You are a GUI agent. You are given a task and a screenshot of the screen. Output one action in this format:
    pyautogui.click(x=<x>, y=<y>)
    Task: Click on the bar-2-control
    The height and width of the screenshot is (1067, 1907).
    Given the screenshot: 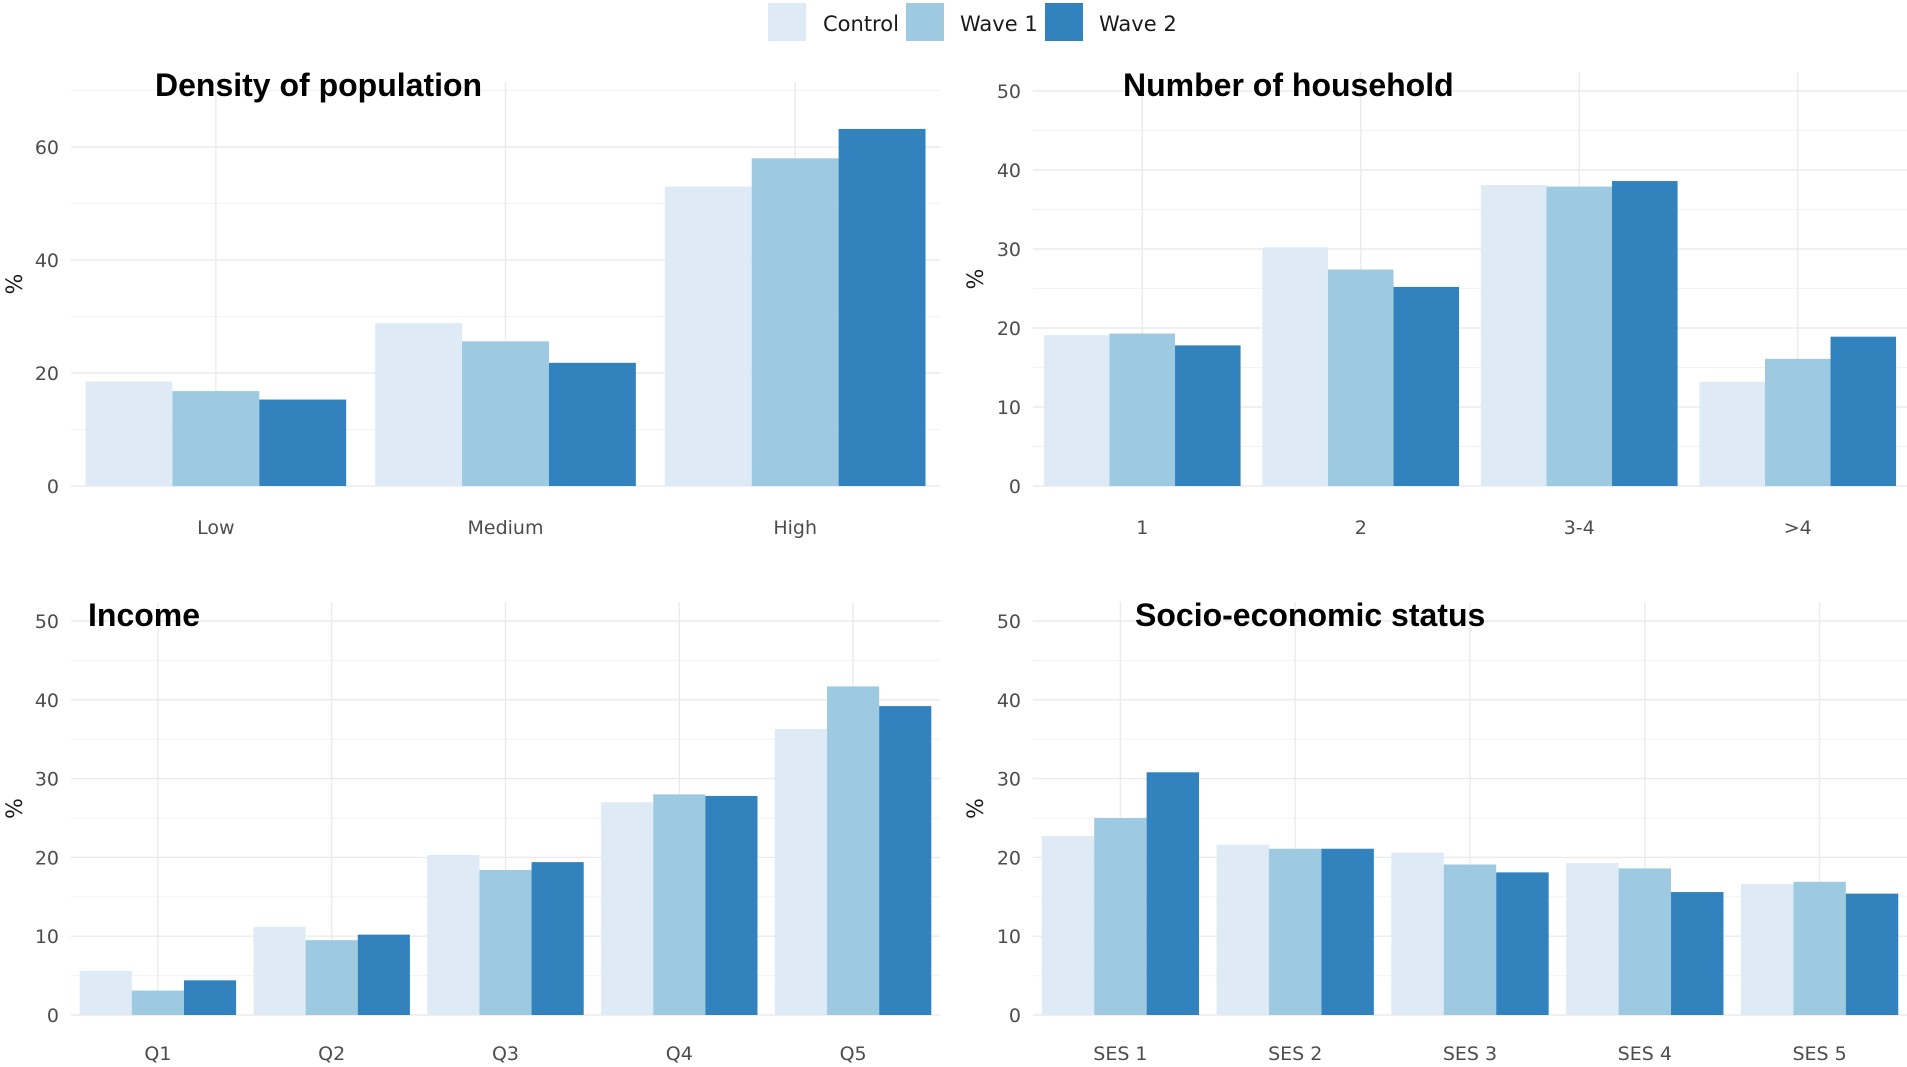 What is the action you would take?
    pyautogui.click(x=1295, y=366)
    